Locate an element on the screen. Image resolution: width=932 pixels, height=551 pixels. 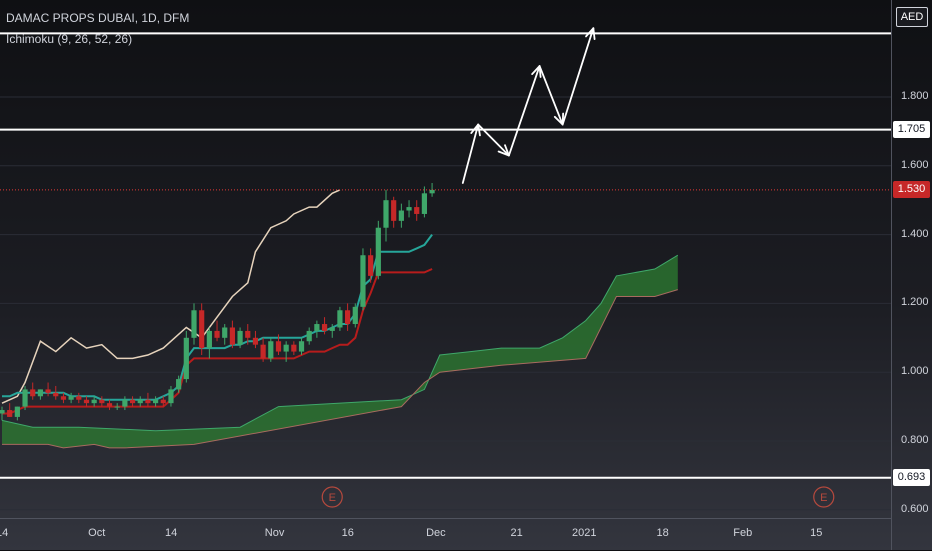
price-level-label: 1.705 is located at coordinates (911, 129).